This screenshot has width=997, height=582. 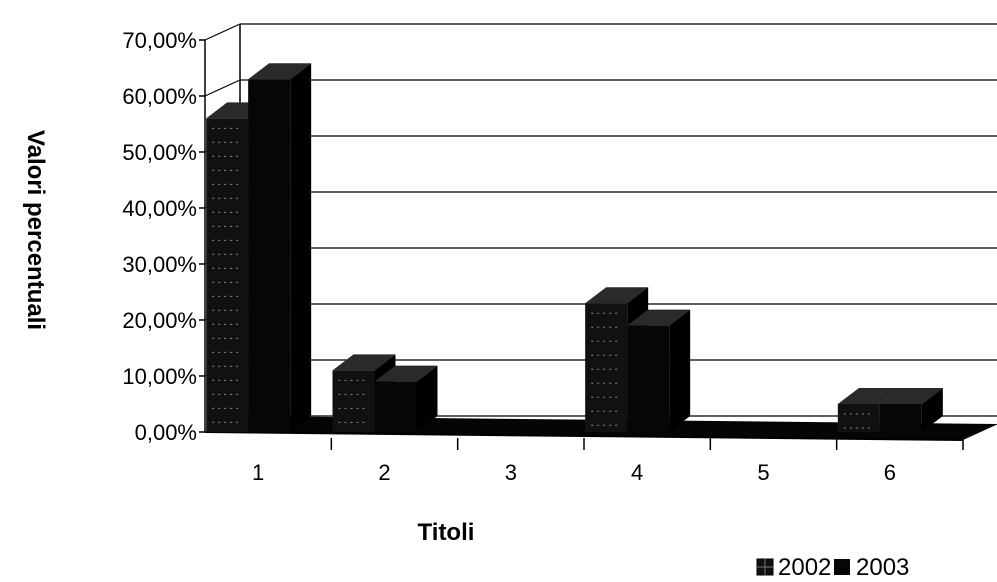 What do you see at coordinates (159, 264) in the screenshot?
I see `y-tick-label: 30,00%` at bounding box center [159, 264].